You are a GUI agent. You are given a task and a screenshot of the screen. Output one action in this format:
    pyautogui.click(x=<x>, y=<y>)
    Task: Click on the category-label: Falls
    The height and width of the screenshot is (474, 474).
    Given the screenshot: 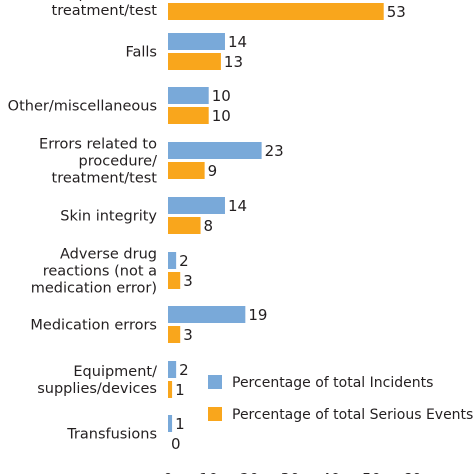 What is the action you would take?
    pyautogui.click(x=141, y=53)
    